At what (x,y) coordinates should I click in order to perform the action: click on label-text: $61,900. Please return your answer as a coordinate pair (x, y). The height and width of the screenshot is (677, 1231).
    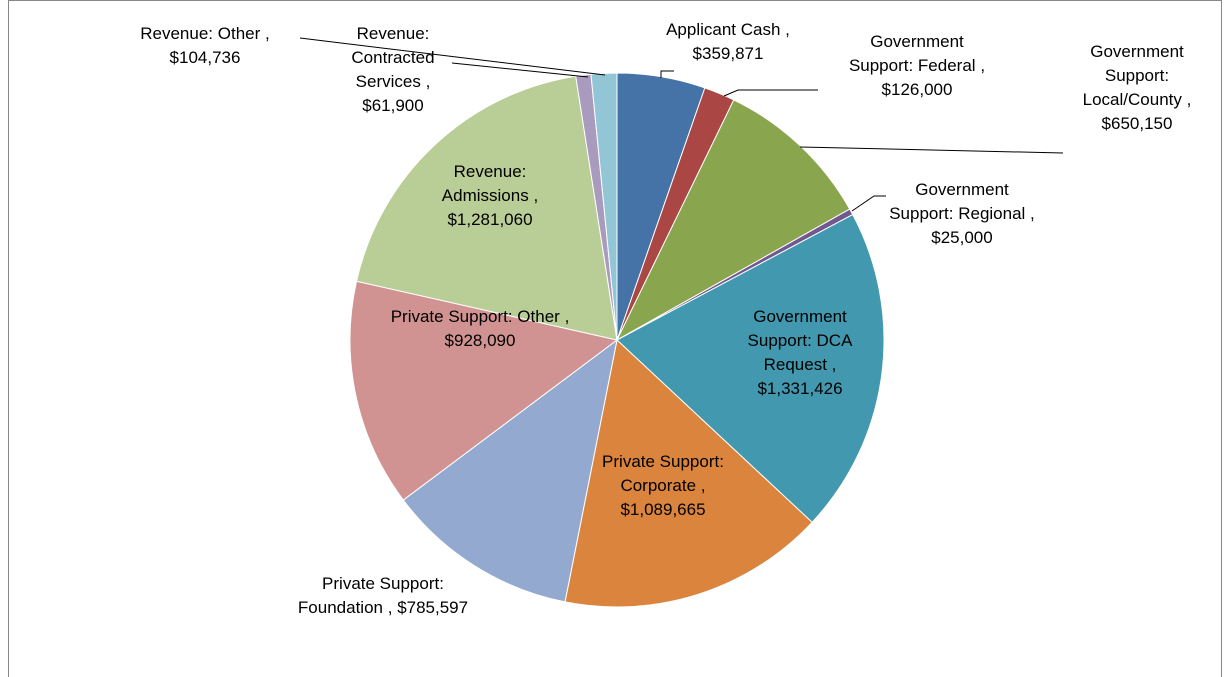
    Looking at the image, I should click on (393, 105).